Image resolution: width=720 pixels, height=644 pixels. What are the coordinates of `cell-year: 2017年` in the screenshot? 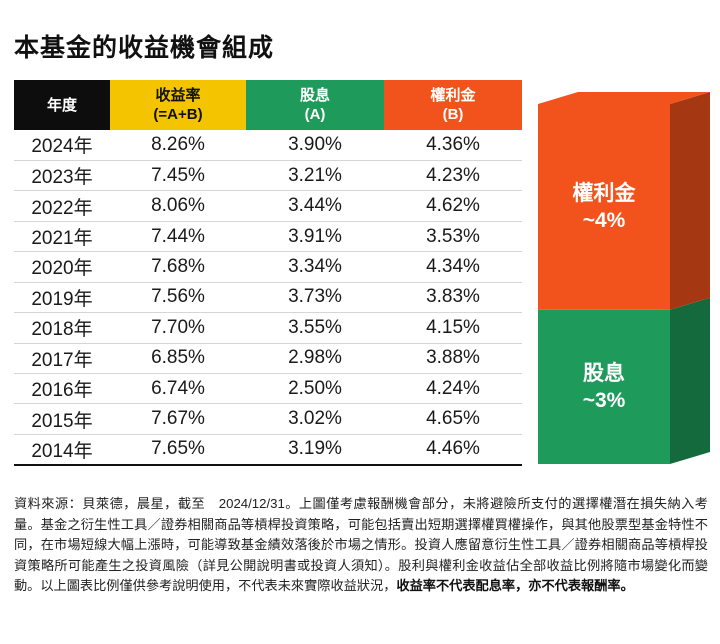 It's located at (62, 359).